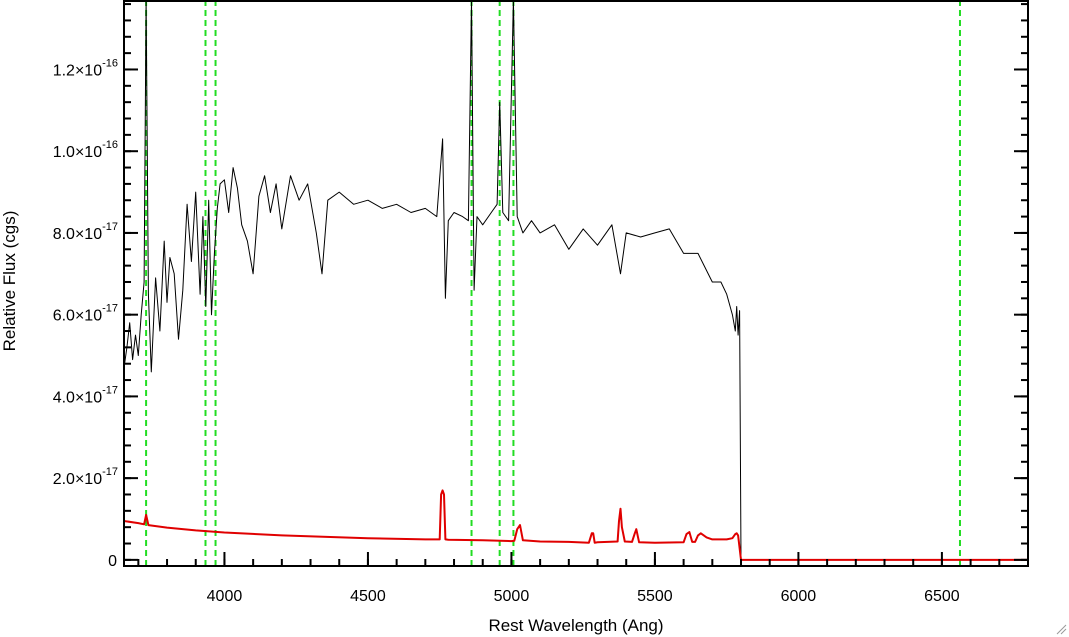  I want to click on y-tick-label: 2.0×10⁻¹⁷, so click(85, 477).